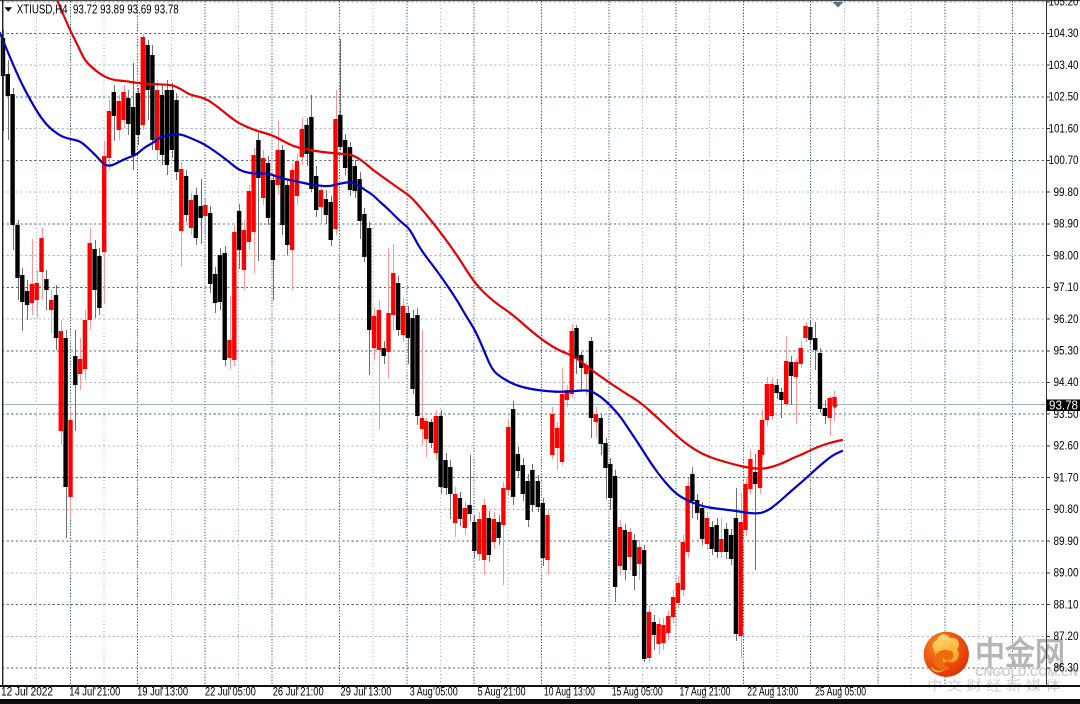 This screenshot has height=704, width=1080. What do you see at coordinates (98, 9) in the screenshot?
I see `svg-text:XTIUSD,H4 93.72 93.89 93.69 9: XTIUSD,H4 93.72 93.89 93.69 93.78` at bounding box center [98, 9].